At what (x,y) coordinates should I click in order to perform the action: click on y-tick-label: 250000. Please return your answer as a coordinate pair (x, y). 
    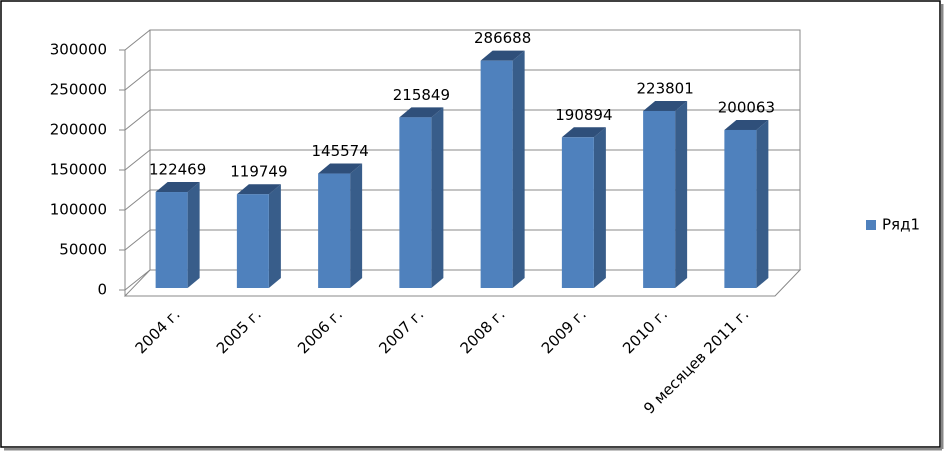
    Looking at the image, I should click on (78, 90).